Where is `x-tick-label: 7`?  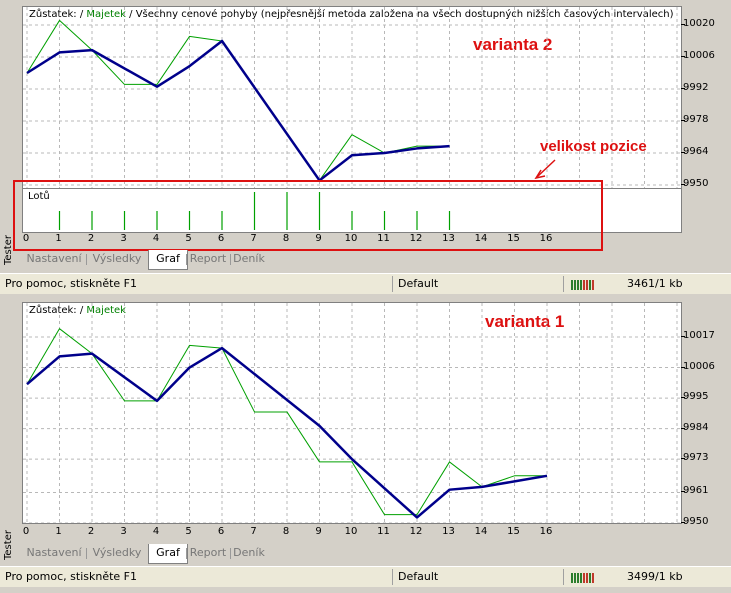
x-tick-label: 7 is located at coordinates (253, 238).